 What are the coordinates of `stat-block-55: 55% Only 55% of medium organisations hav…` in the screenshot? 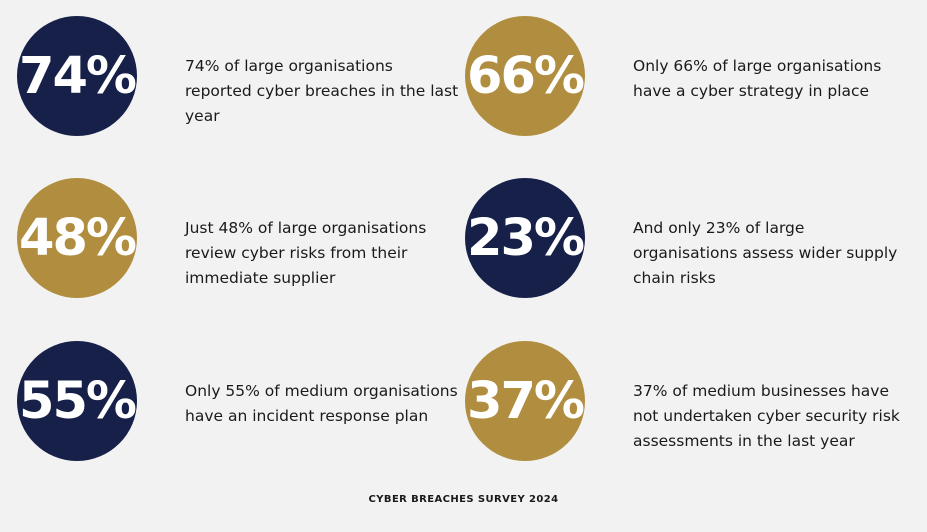 It's located at (237, 406).